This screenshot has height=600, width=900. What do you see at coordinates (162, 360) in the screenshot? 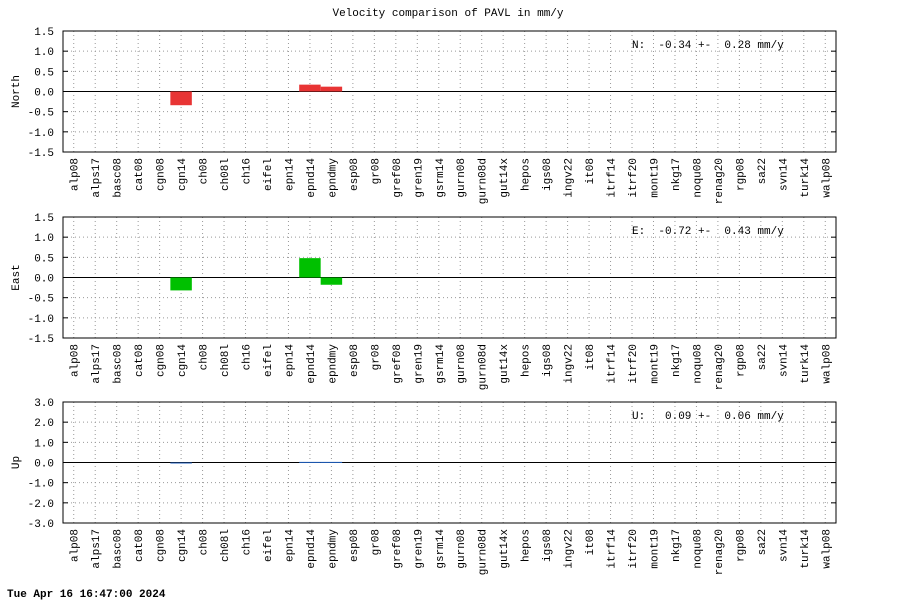
I see `x-tick-label: cgn08` at bounding box center [162, 360].